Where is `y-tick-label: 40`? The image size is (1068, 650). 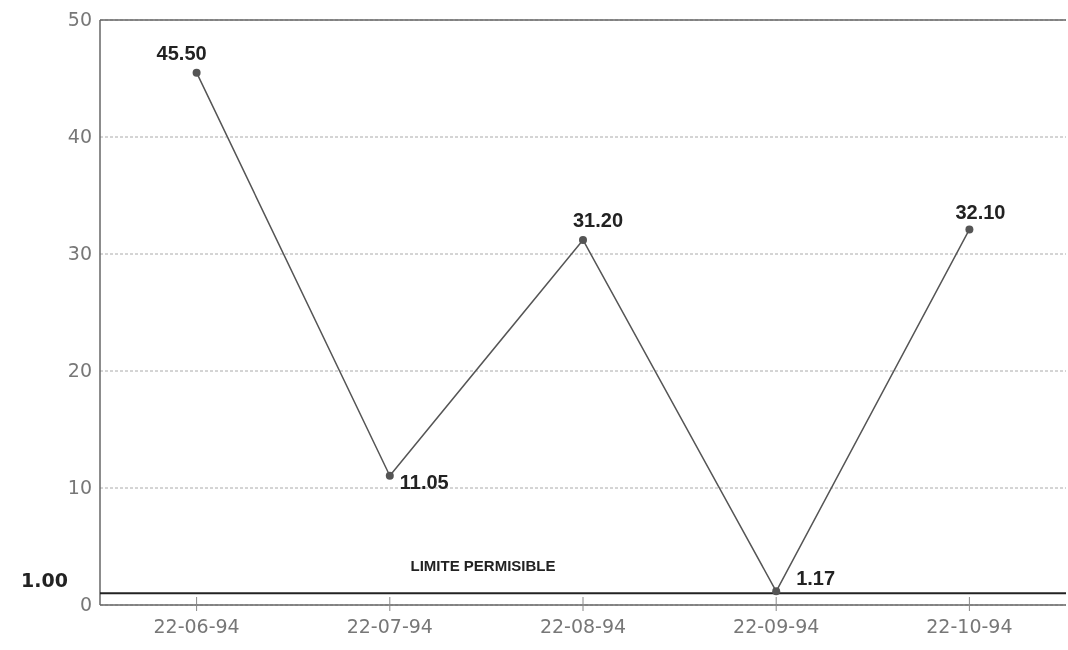 y-tick-label: 40 is located at coordinates (79, 135).